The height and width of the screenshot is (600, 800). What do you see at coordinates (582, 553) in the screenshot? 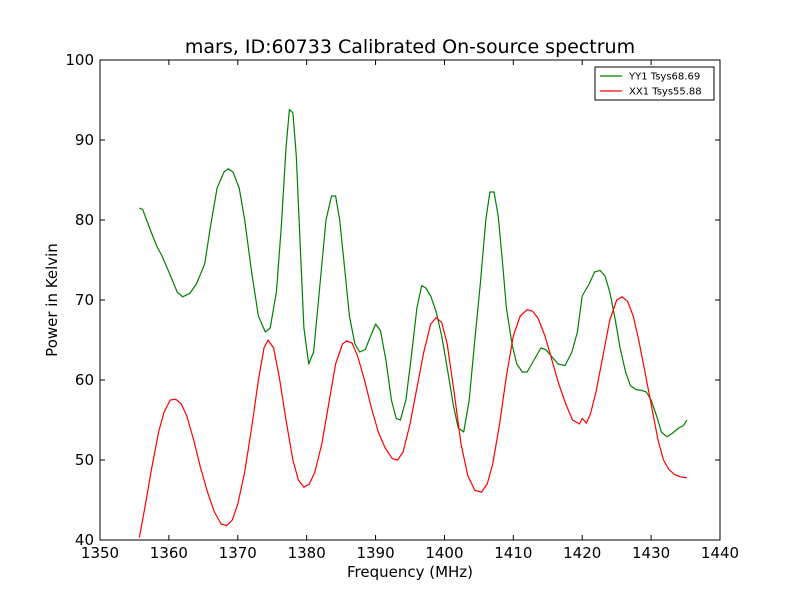
I see `x-tick-label: 1420` at bounding box center [582, 553].